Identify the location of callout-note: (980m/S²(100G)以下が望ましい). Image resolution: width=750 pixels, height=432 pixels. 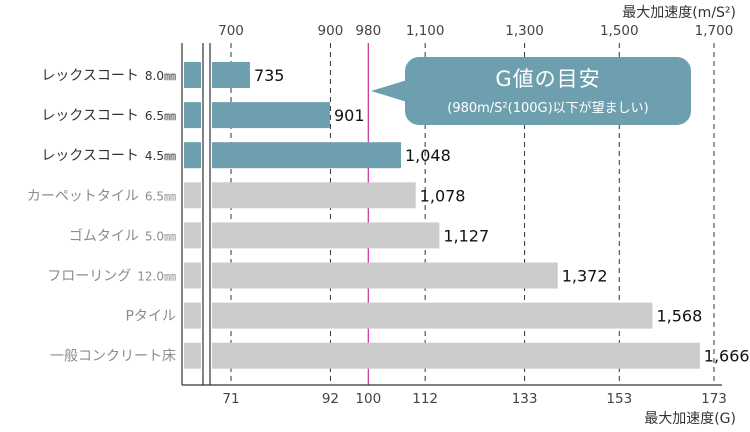
(548, 108).